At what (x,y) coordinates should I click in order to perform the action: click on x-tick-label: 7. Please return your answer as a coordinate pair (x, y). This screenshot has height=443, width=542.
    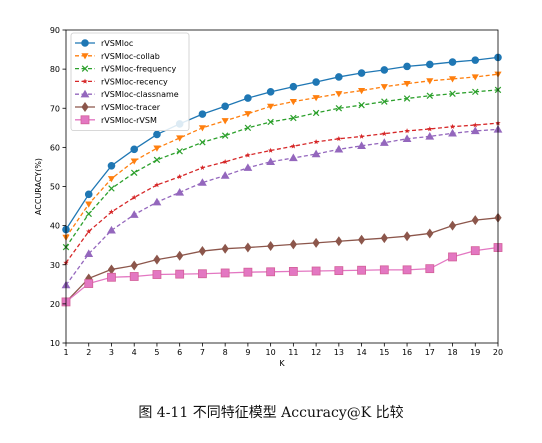
    Looking at the image, I should click on (202, 352).